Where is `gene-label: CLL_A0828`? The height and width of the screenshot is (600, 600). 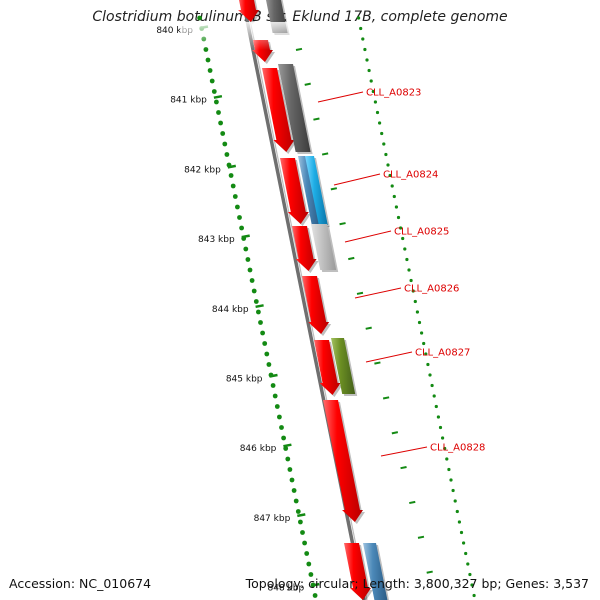 gene-label: CLL_A0828 is located at coordinates (457, 448).